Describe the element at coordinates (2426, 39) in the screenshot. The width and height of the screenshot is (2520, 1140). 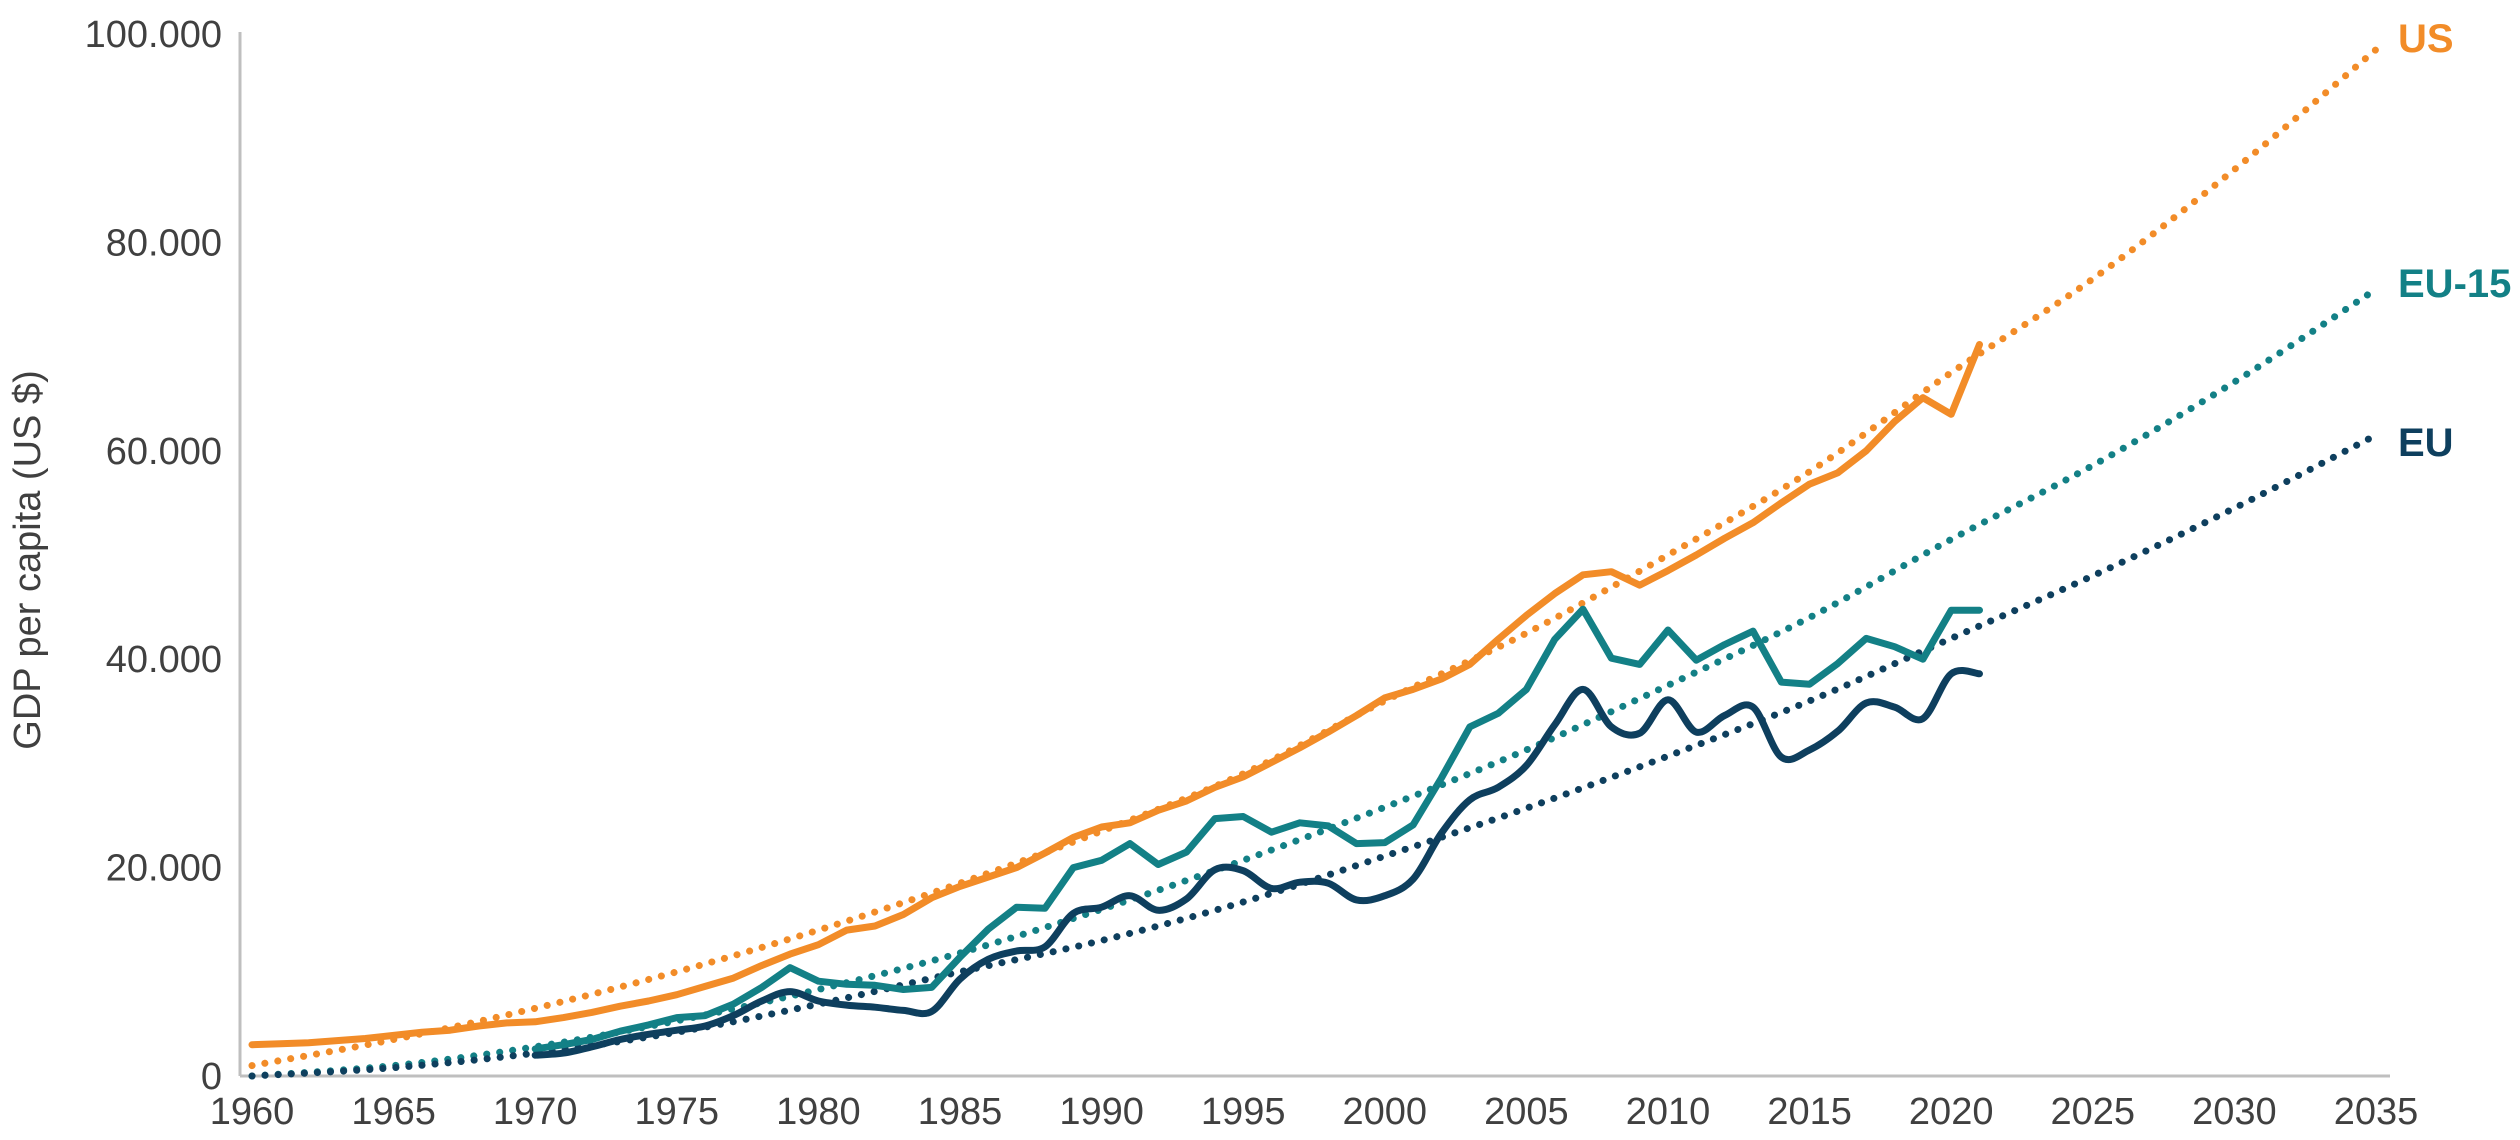
I see `series-label-us: US` at that location.